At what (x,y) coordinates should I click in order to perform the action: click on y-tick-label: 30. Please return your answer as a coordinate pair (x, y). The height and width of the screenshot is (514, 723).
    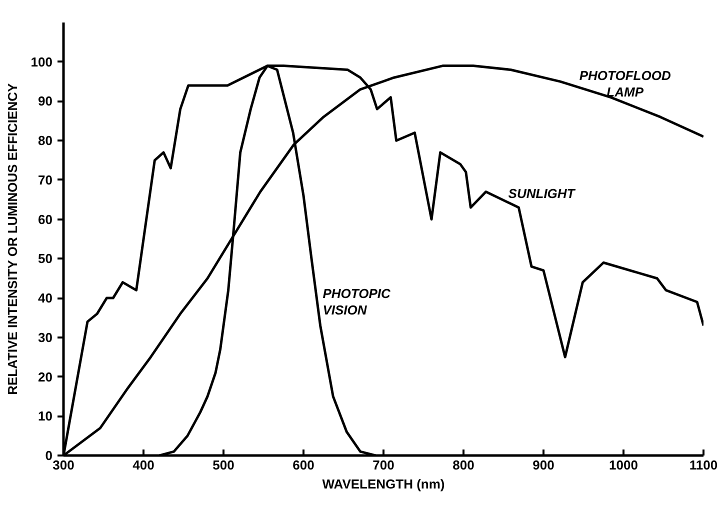
    Looking at the image, I should click on (45, 337).